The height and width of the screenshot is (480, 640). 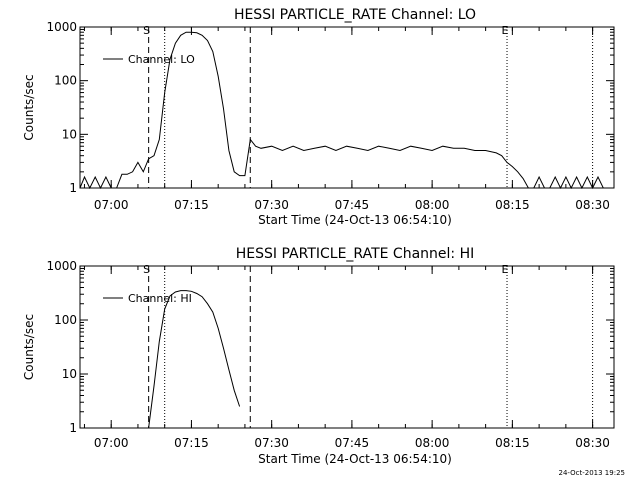 What do you see at coordinates (355, 254) in the screenshot?
I see `chart-title: HESSI PARTICLE_RATE Channel: HI` at bounding box center [355, 254].